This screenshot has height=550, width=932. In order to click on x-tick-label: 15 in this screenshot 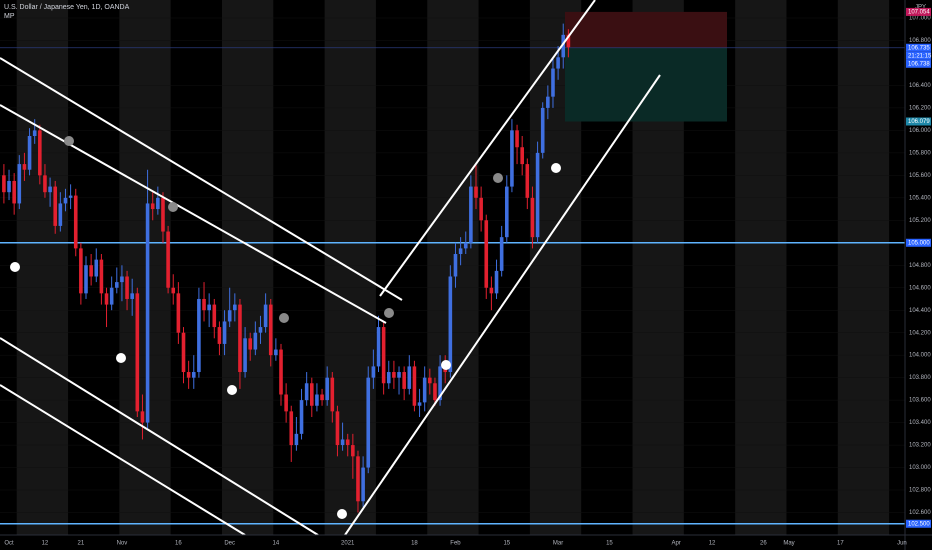, I will do `click(609, 544)`.